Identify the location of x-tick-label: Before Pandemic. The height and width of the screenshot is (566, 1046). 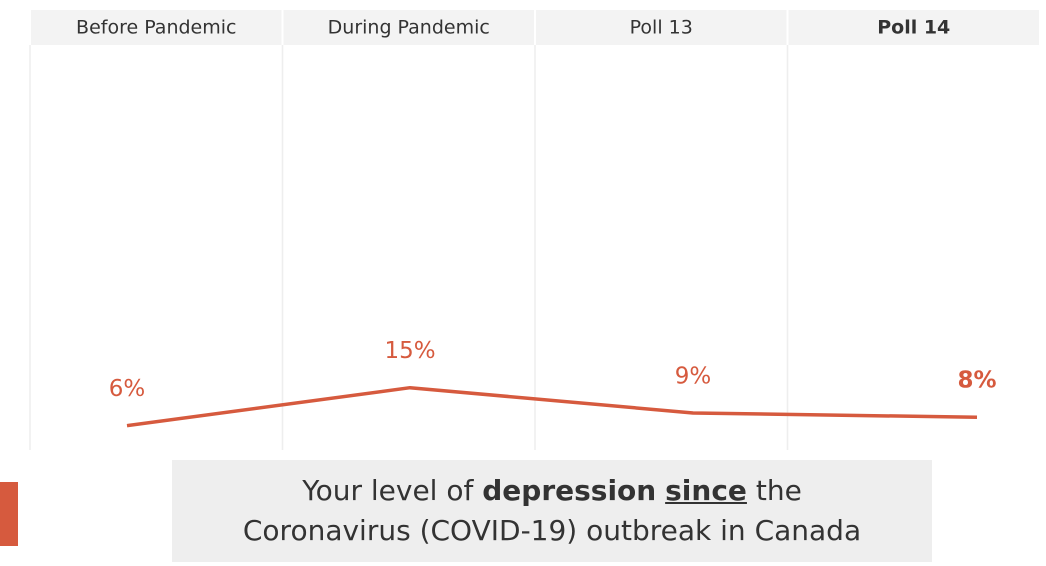
(156, 28).